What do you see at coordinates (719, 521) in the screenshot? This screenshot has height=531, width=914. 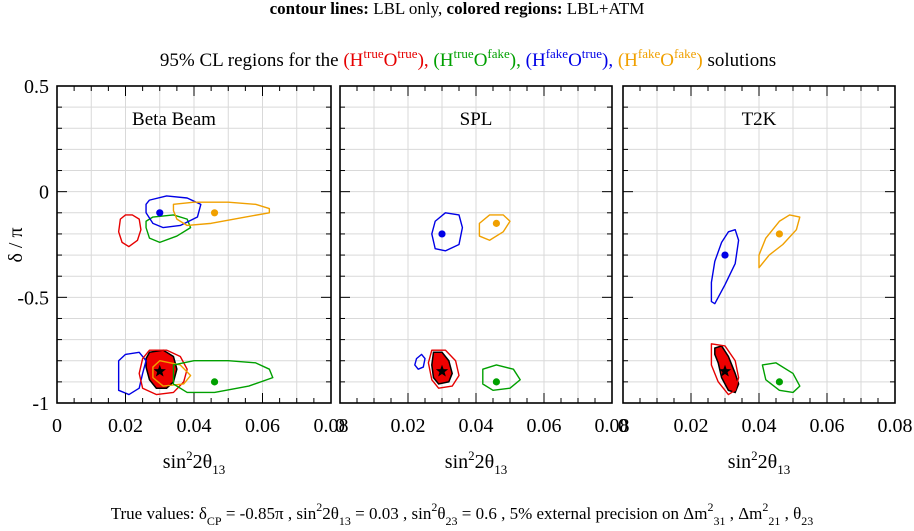 I see `footer-part: 31` at bounding box center [719, 521].